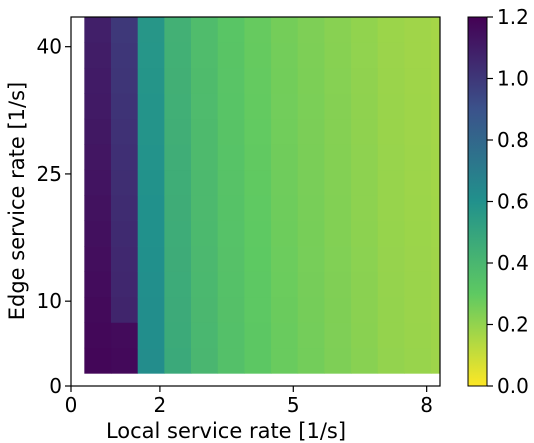 The width and height of the screenshot is (534, 443). What do you see at coordinates (55, 386) in the screenshot?
I see `y-tick-label: 0` at bounding box center [55, 386].